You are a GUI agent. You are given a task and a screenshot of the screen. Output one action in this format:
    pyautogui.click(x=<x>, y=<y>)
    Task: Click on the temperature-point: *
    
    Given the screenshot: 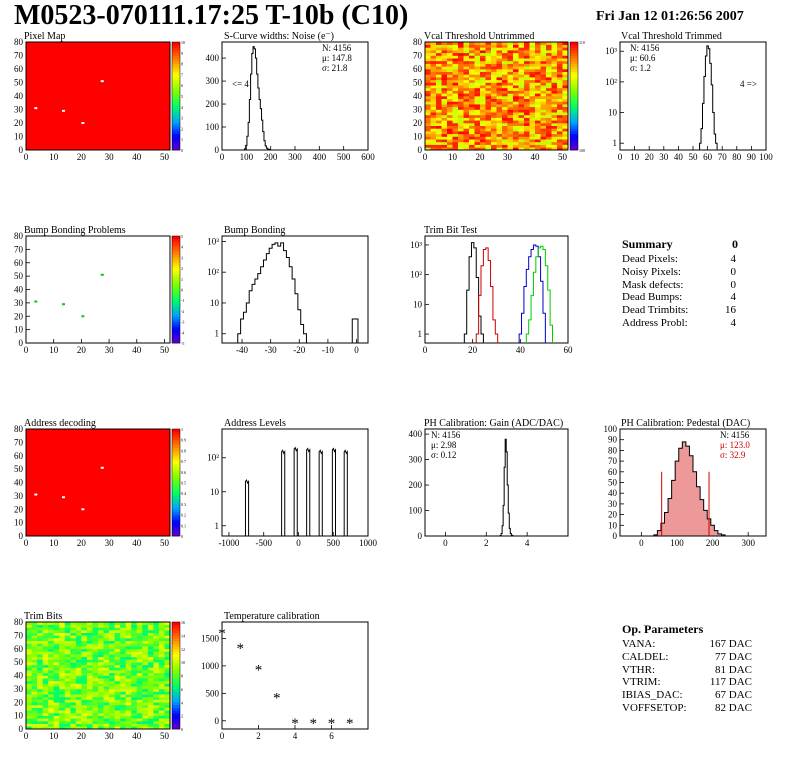 What is the action you would take?
    pyautogui.click(x=350, y=724)
    